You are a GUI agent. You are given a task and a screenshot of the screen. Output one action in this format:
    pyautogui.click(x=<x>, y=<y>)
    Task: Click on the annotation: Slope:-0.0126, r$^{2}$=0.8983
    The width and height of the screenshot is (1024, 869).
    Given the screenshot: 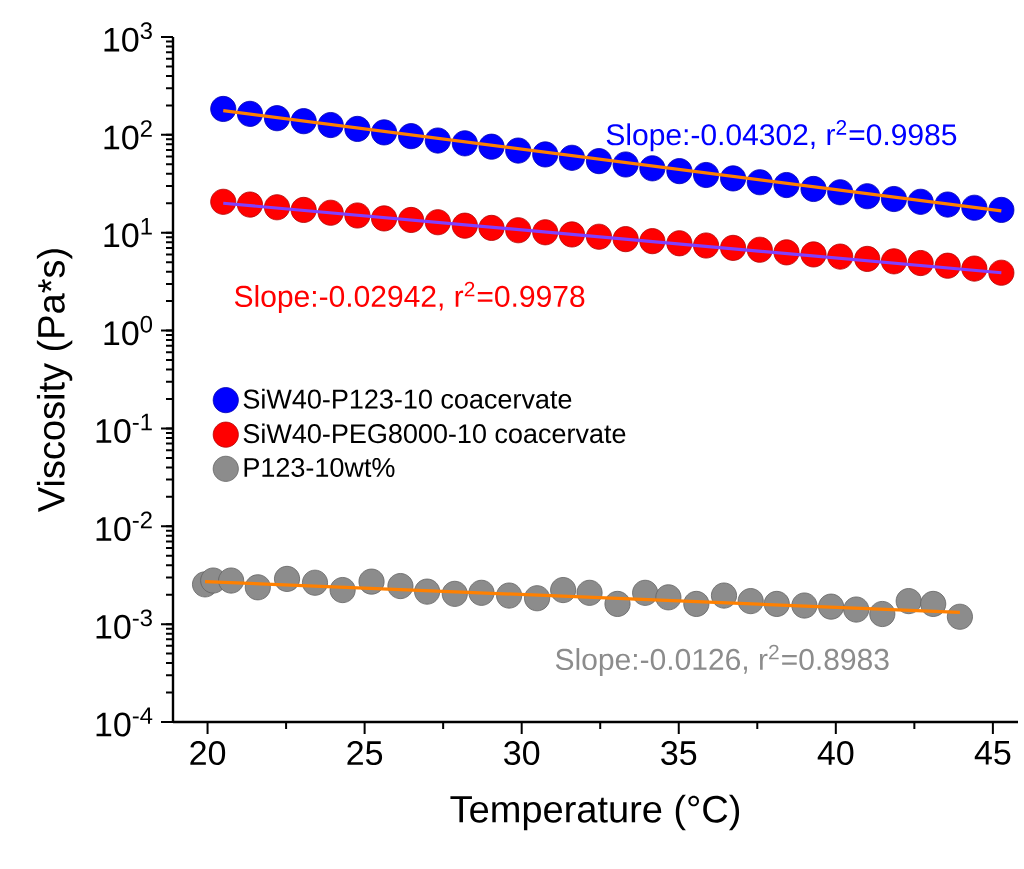 What is the action you would take?
    pyautogui.click(x=722, y=660)
    